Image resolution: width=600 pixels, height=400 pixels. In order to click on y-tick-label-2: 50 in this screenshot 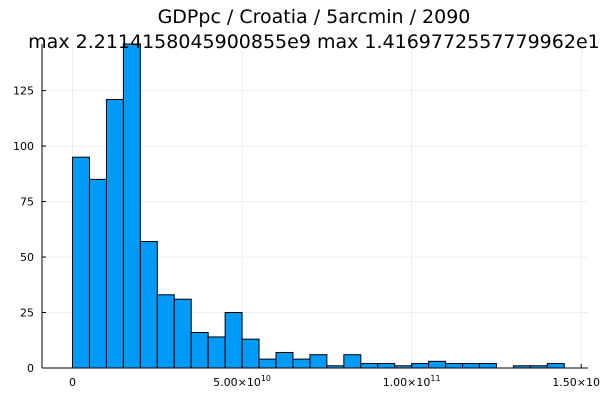, I will do `click(27, 257)`.